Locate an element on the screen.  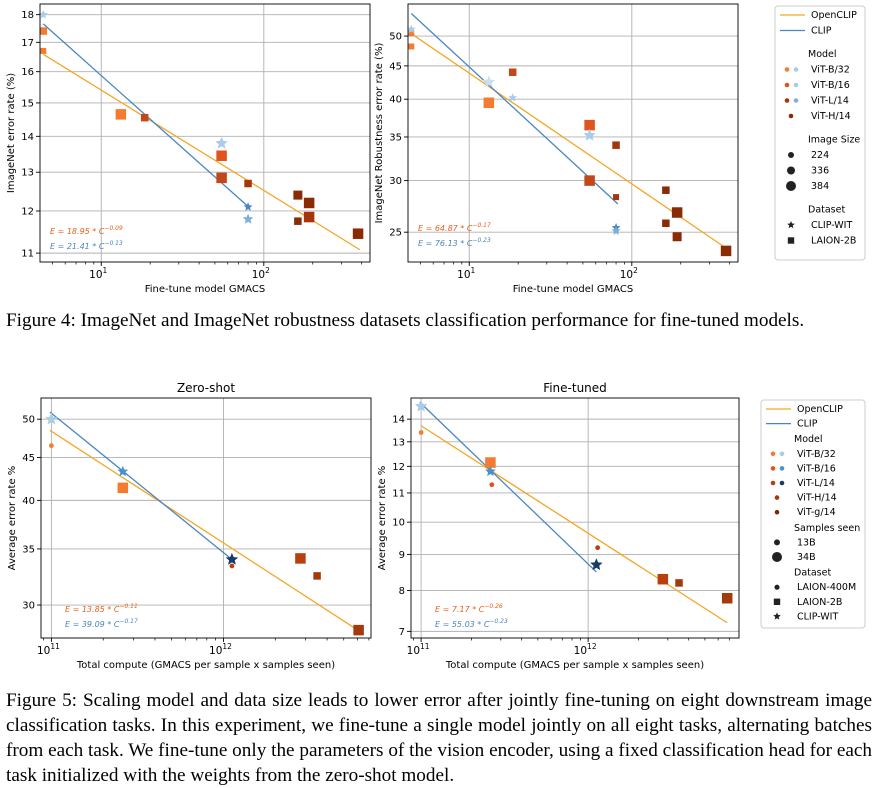
y-tick-label: 11 is located at coordinates (398, 493).